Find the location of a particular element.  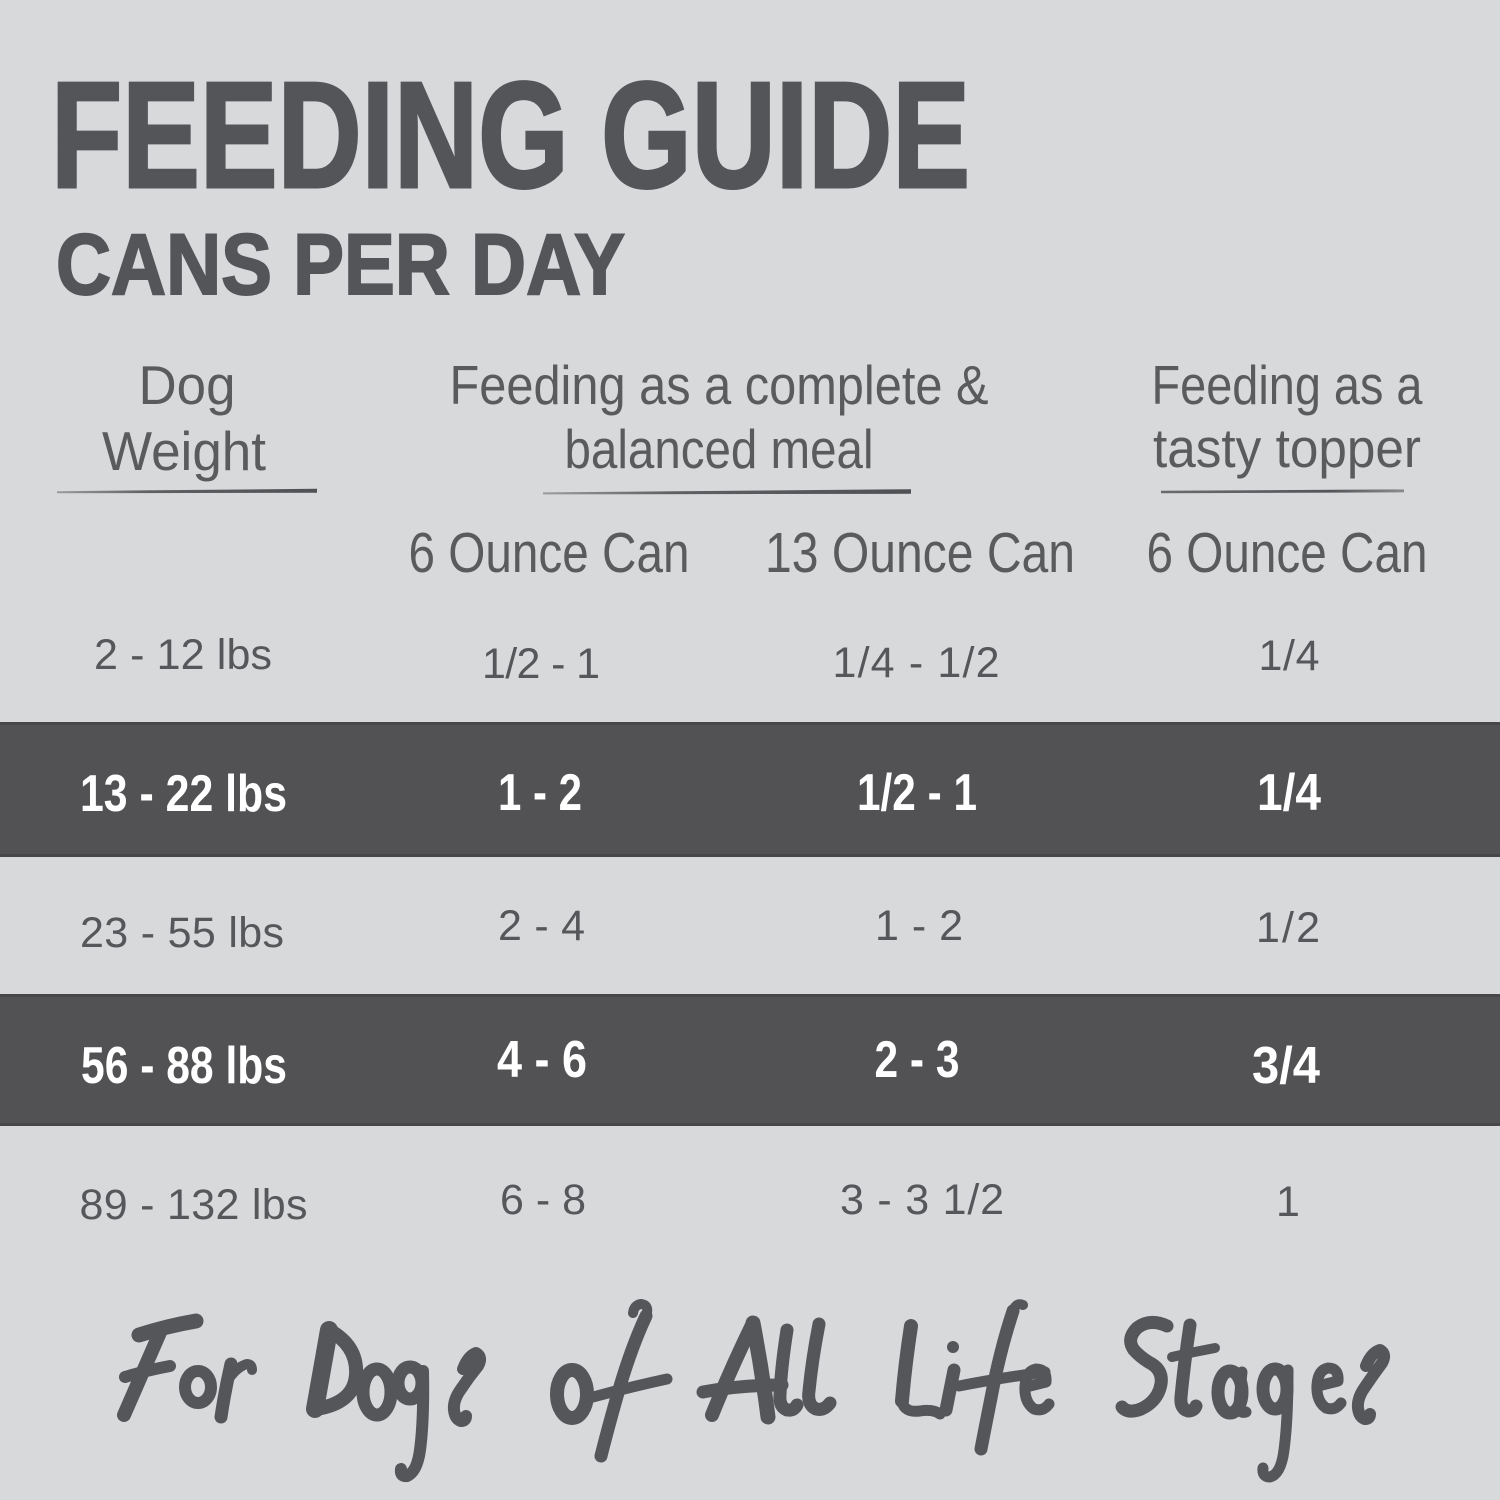

svg-text: Feeding as a is located at coordinates (1287, 385).